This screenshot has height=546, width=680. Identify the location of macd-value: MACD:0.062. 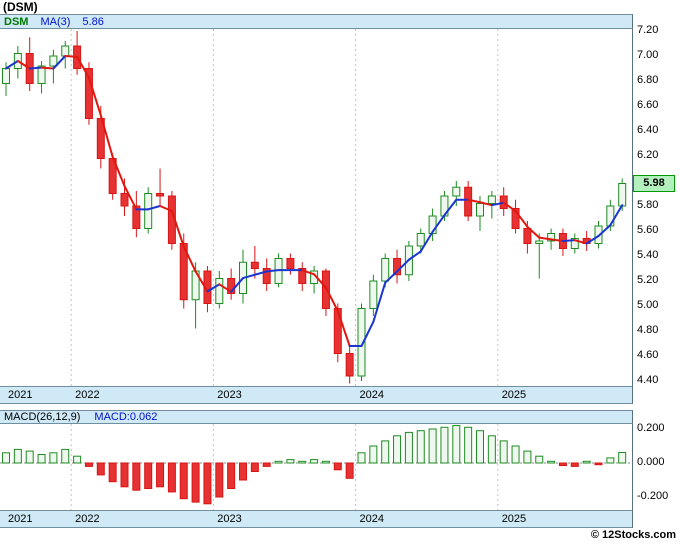
(126, 417).